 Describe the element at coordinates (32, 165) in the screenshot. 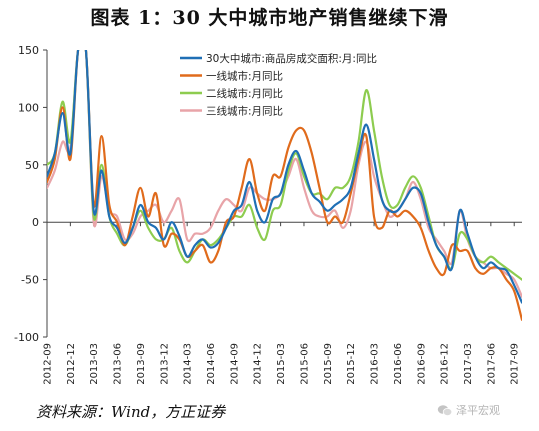

I see `y-tick-label: 50` at that location.